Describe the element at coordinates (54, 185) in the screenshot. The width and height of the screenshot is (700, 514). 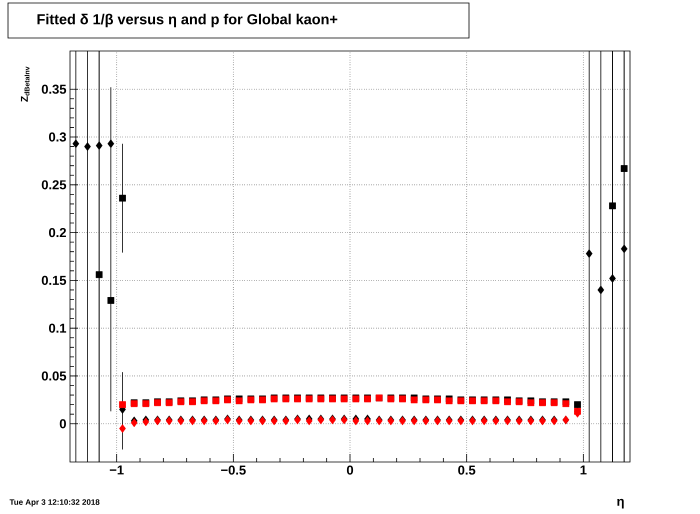
I see `y-tick-label: 0.25` at that location.